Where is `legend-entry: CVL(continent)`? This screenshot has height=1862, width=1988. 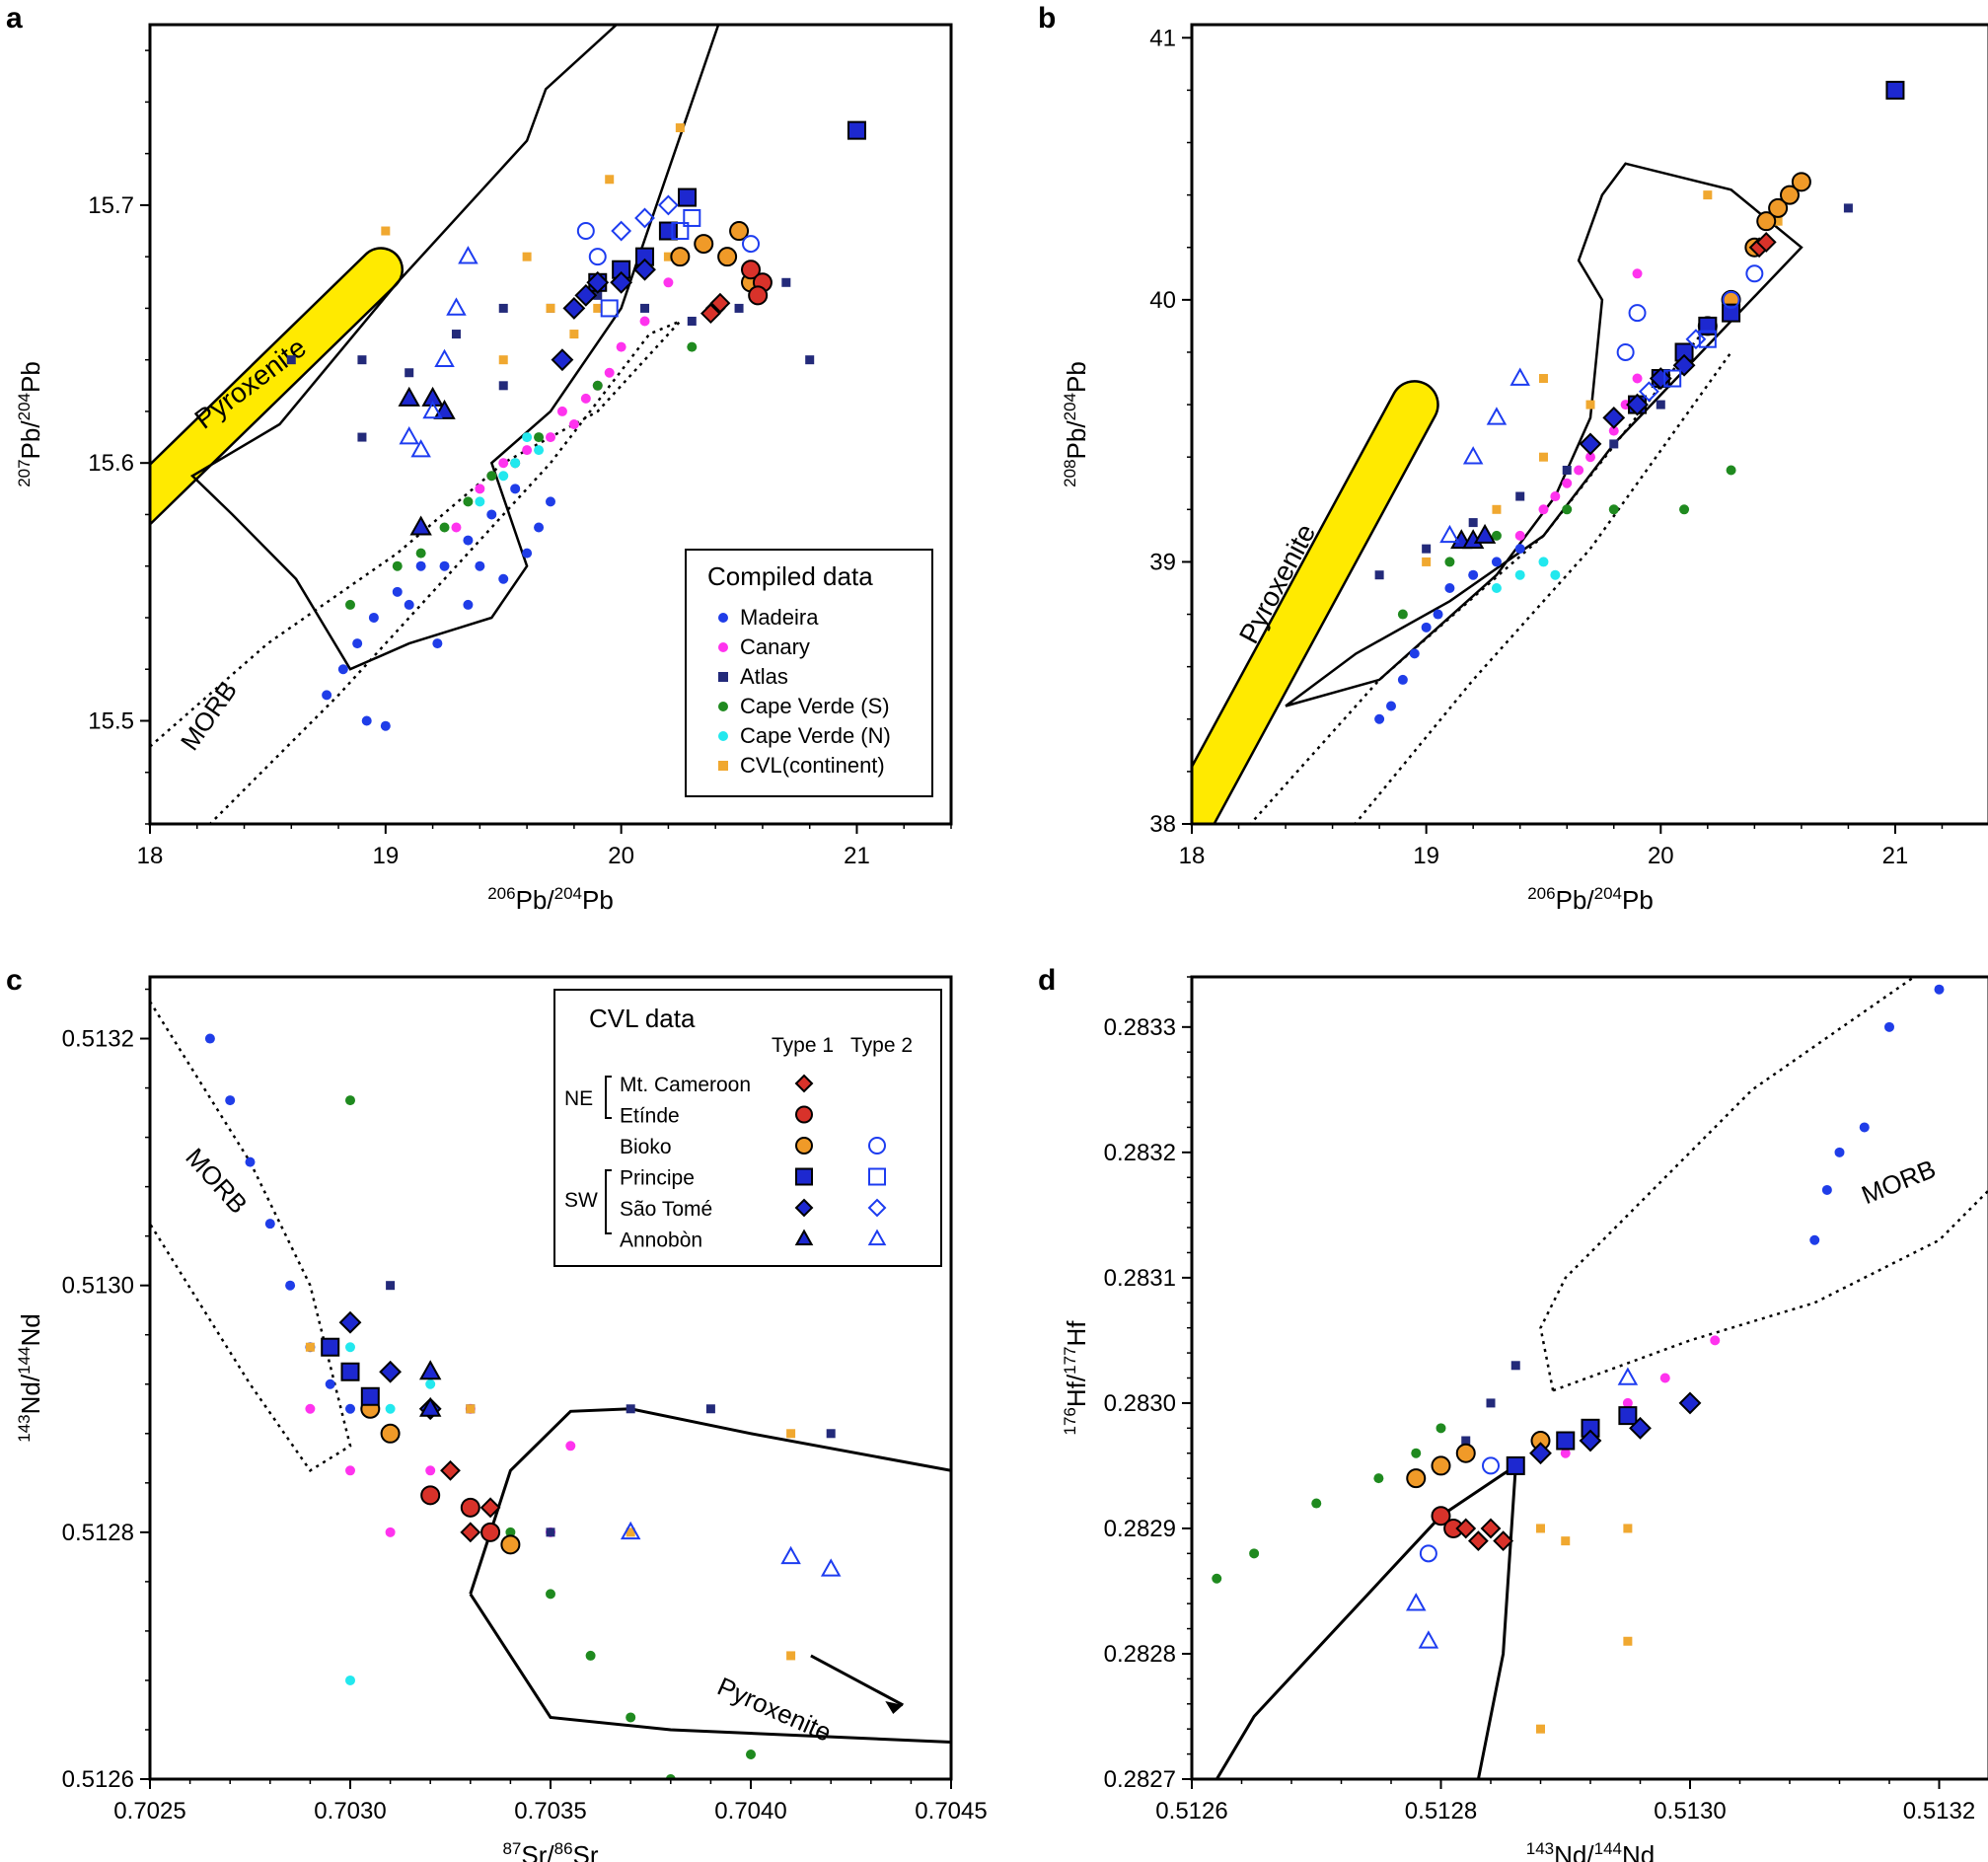 legend-entry: CVL(continent) is located at coordinates (813, 765).